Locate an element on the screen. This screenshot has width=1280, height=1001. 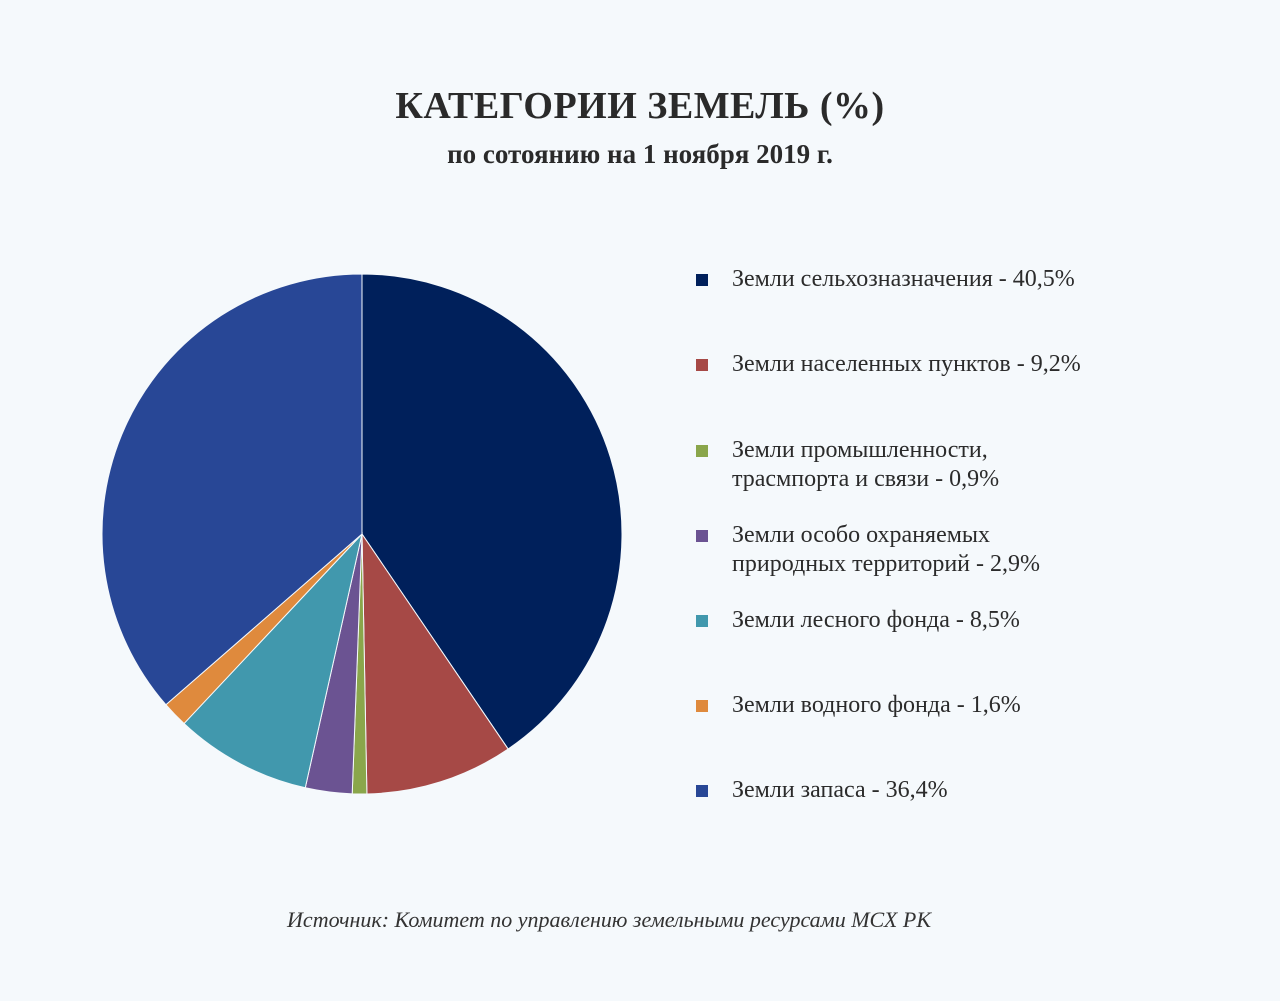
legend-item: Земли запаса - 36,4% is located at coordinates (822, 790).